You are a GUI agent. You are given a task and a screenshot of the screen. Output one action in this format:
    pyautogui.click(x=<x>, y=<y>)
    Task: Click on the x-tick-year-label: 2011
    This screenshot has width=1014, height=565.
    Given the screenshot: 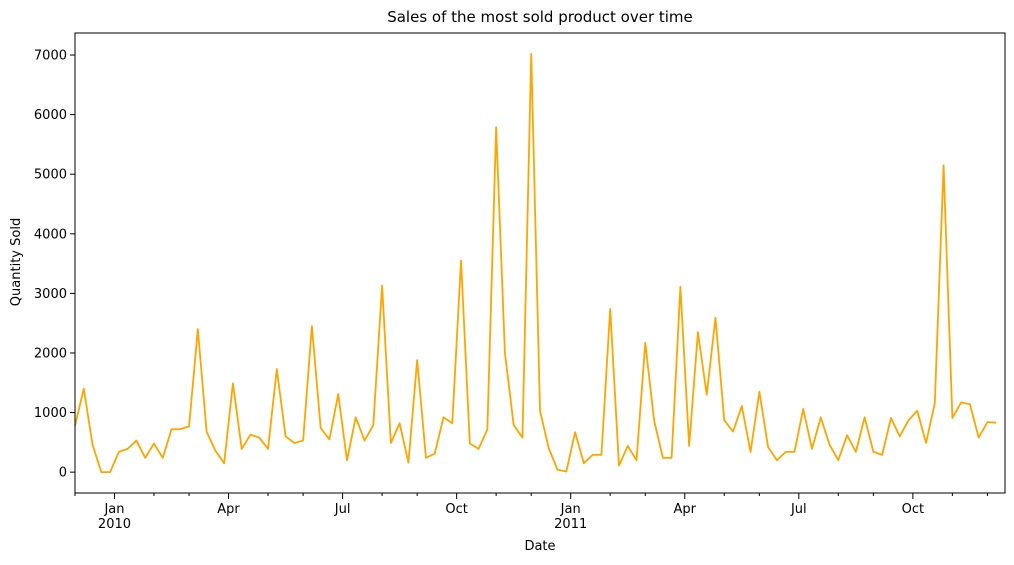 What is the action you would take?
    pyautogui.click(x=570, y=524)
    